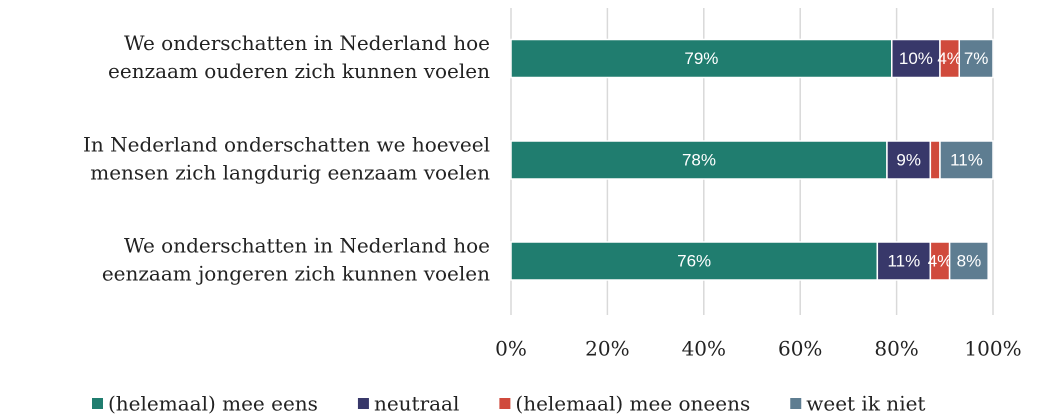  Describe the element at coordinates (296, 274) in the screenshot. I see `category-label: eenzaam jongeren zich kunnen voelen` at that location.